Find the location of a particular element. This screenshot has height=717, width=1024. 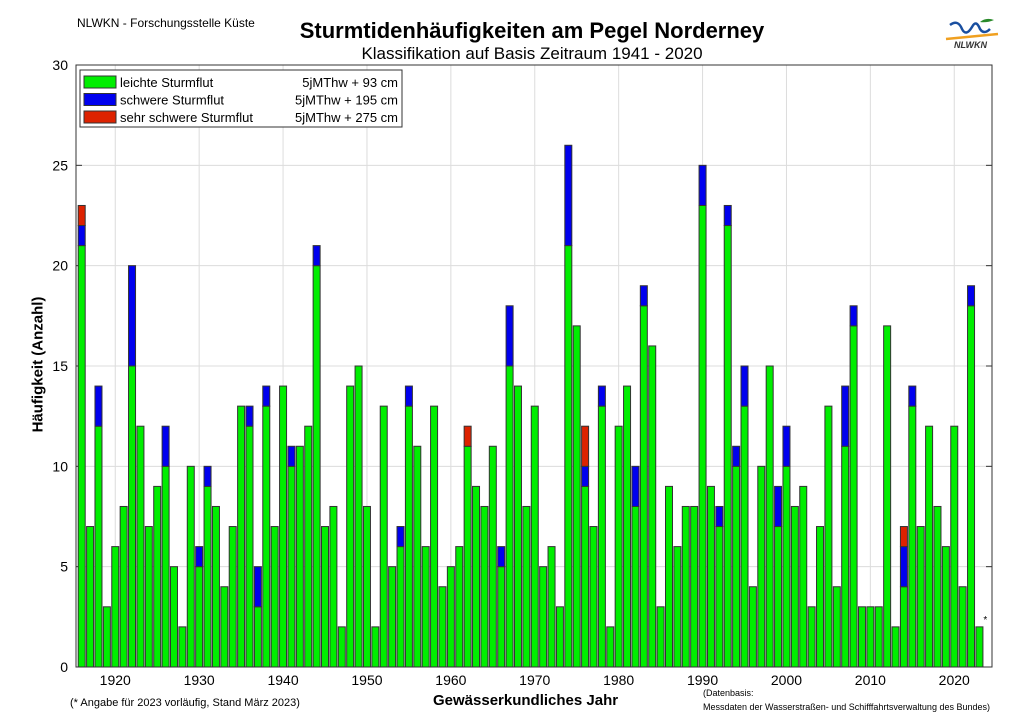

bar-2022-leichte-sturmflut is located at coordinates (971, 486).